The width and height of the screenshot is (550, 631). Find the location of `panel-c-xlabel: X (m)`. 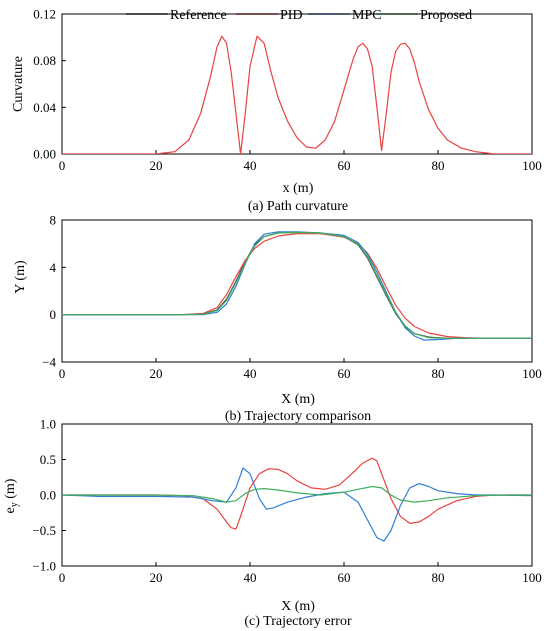

panel-c-xlabel: X (m) is located at coordinates (298, 606).